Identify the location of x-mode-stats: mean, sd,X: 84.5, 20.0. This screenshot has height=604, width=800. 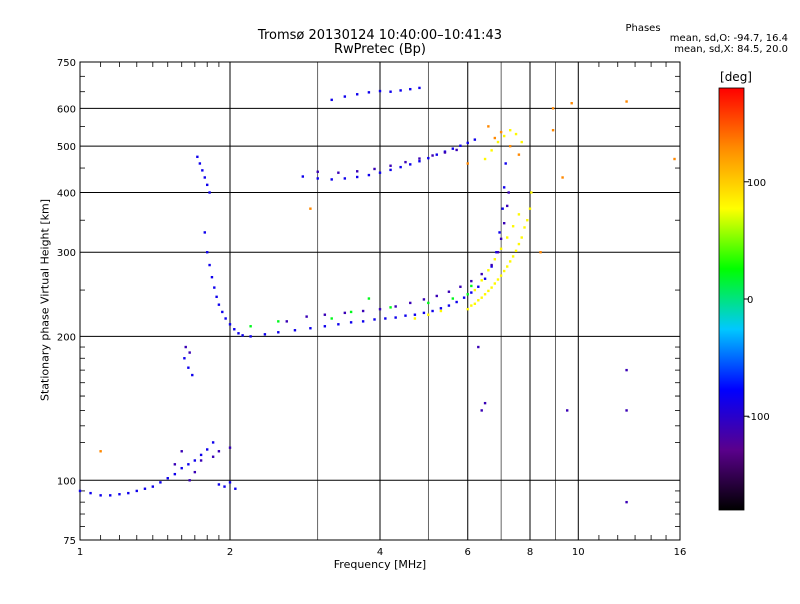
(731, 49).